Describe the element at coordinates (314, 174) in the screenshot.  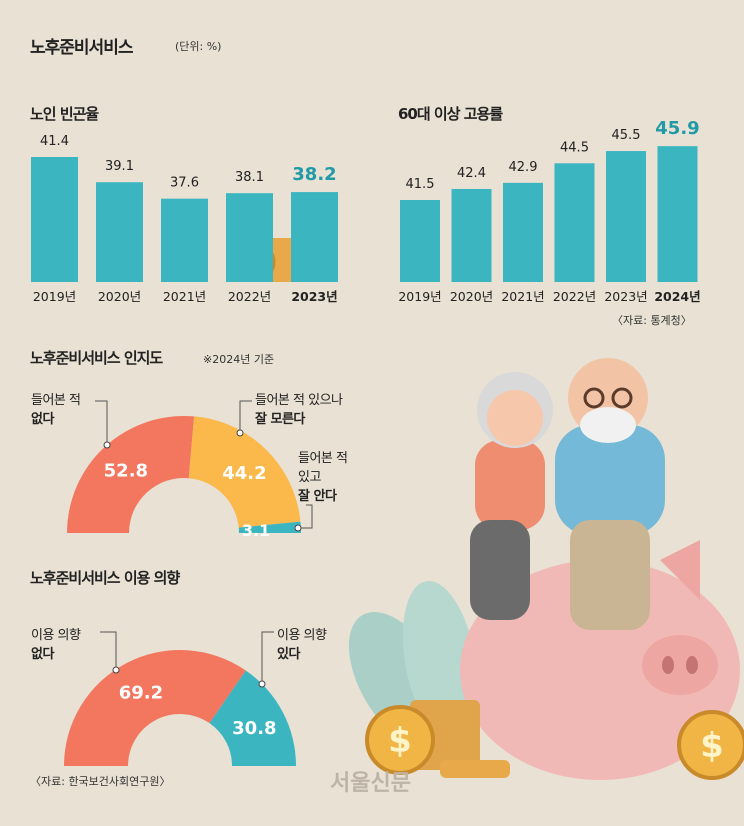
I see `bar-value-label: 38.2` at that location.